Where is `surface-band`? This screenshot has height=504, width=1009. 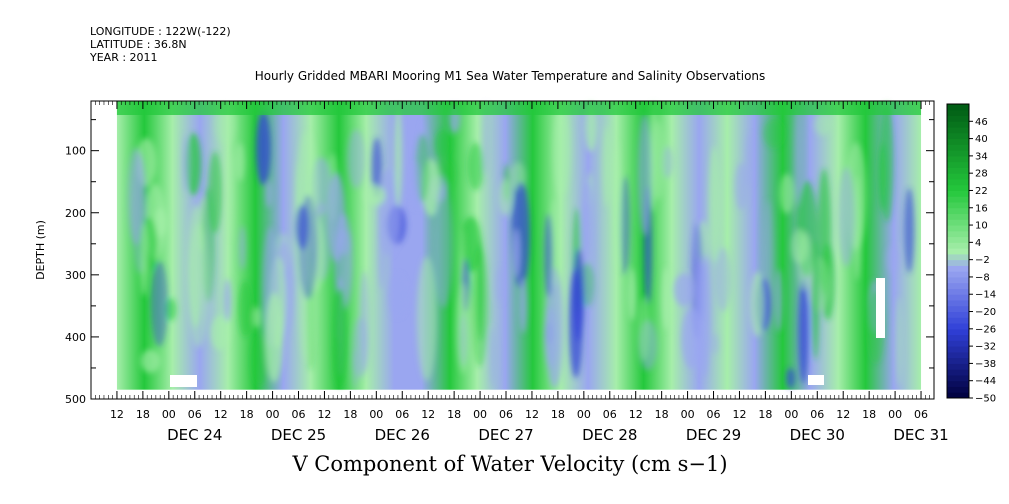
surface-band is located at coordinates (519, 108).